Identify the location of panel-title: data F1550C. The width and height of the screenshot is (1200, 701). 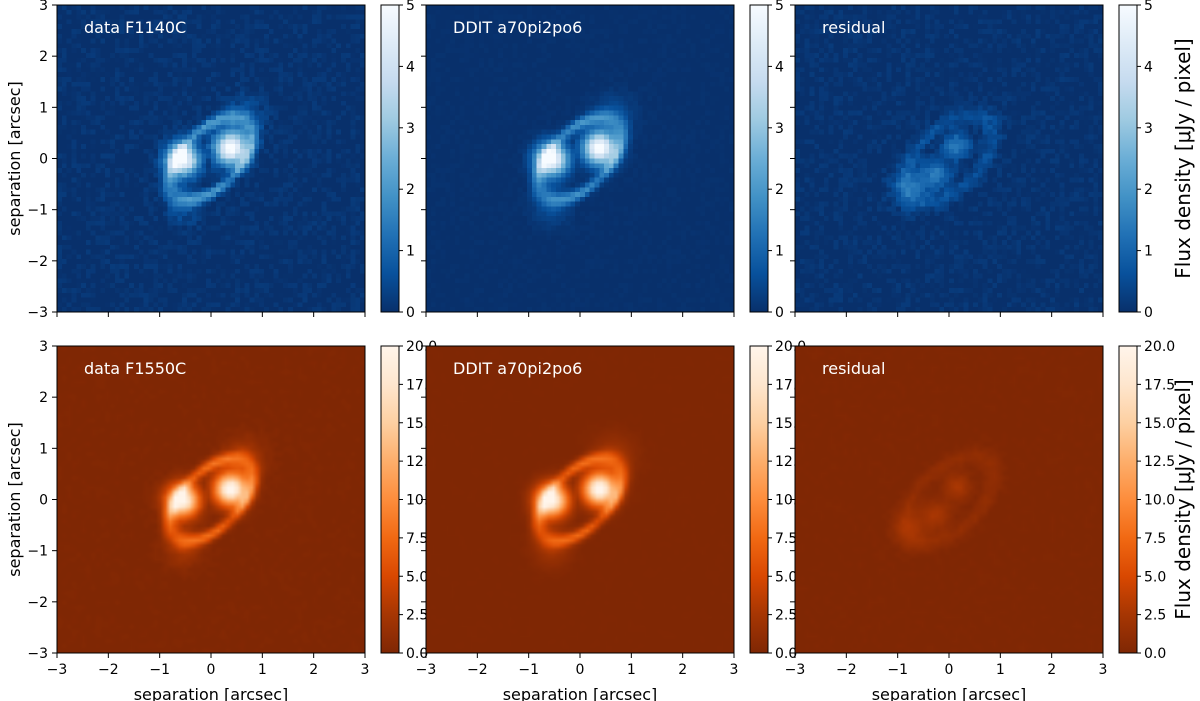
(135, 368).